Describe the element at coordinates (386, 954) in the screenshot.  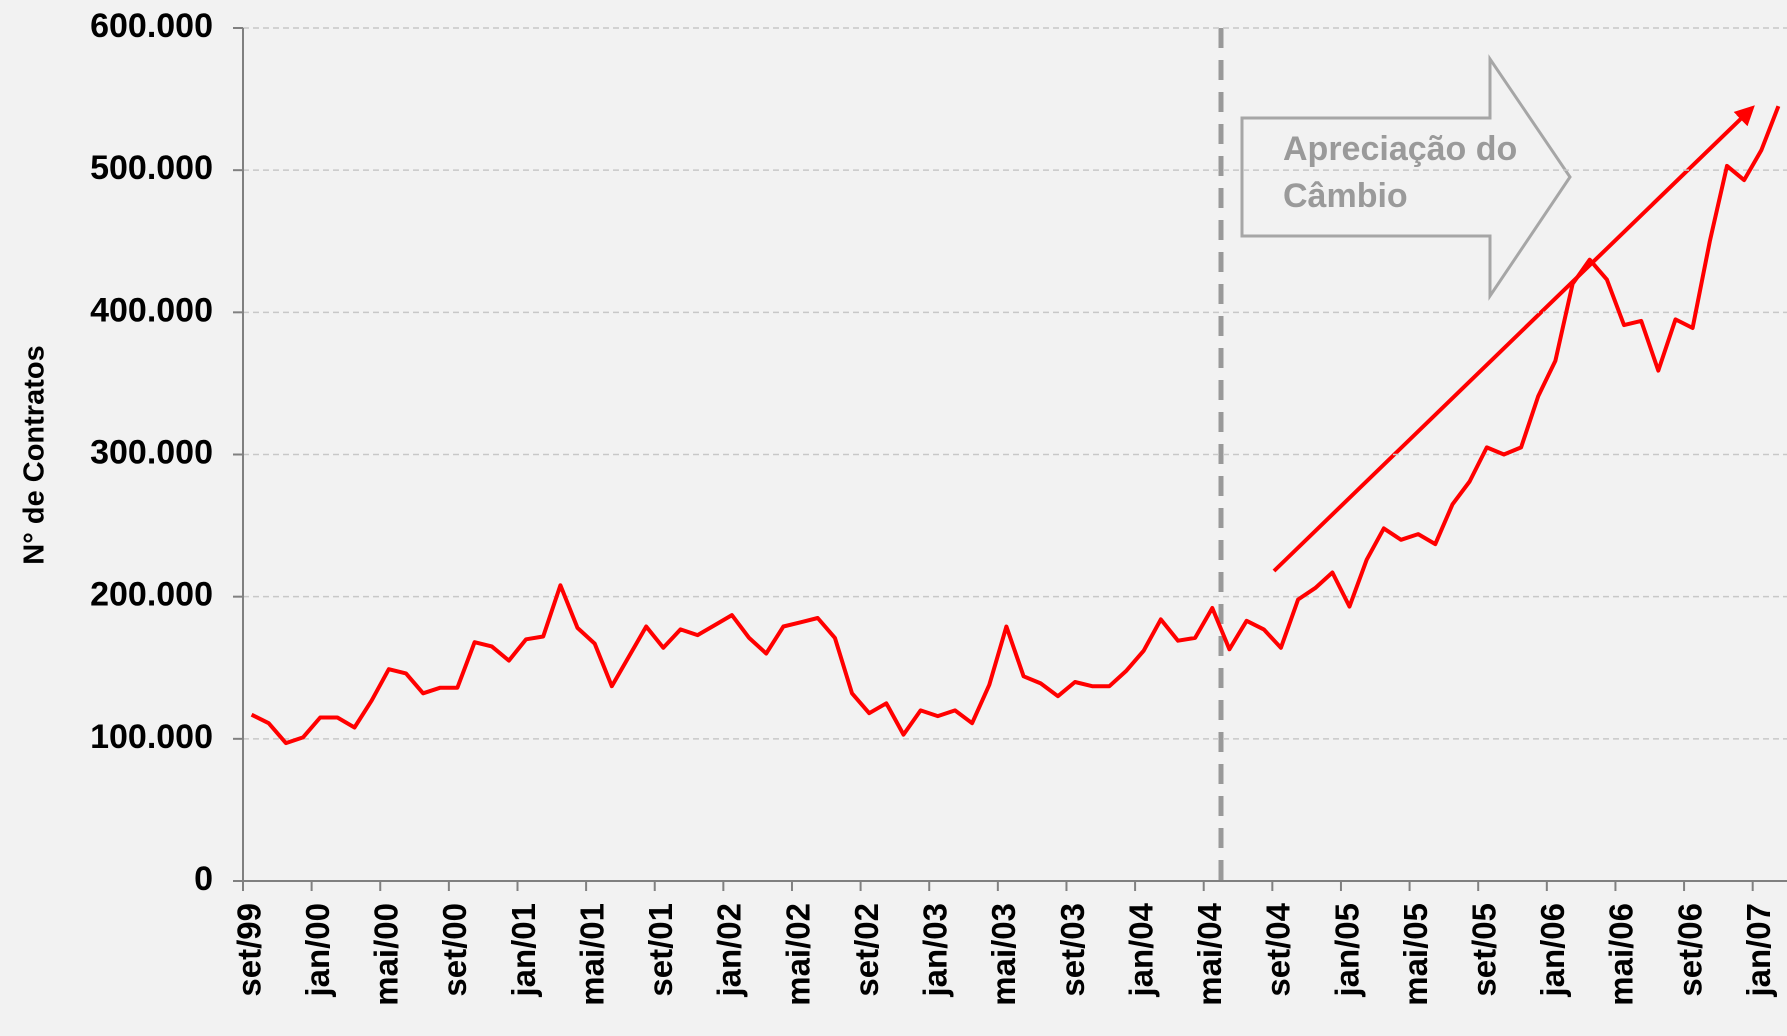
I see `x-tick-label: mai/00` at that location.